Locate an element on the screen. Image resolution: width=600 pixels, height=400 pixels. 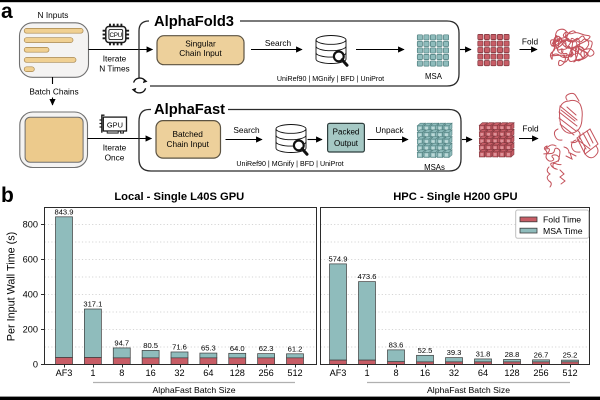
svg-text: CPU is located at coordinates (115, 35).